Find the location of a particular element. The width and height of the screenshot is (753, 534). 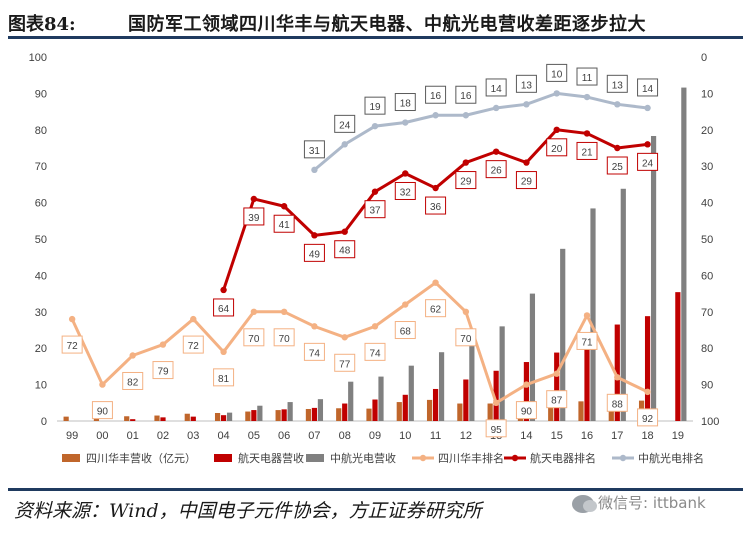

y-left-tick-label: 10 is located at coordinates (41, 386).